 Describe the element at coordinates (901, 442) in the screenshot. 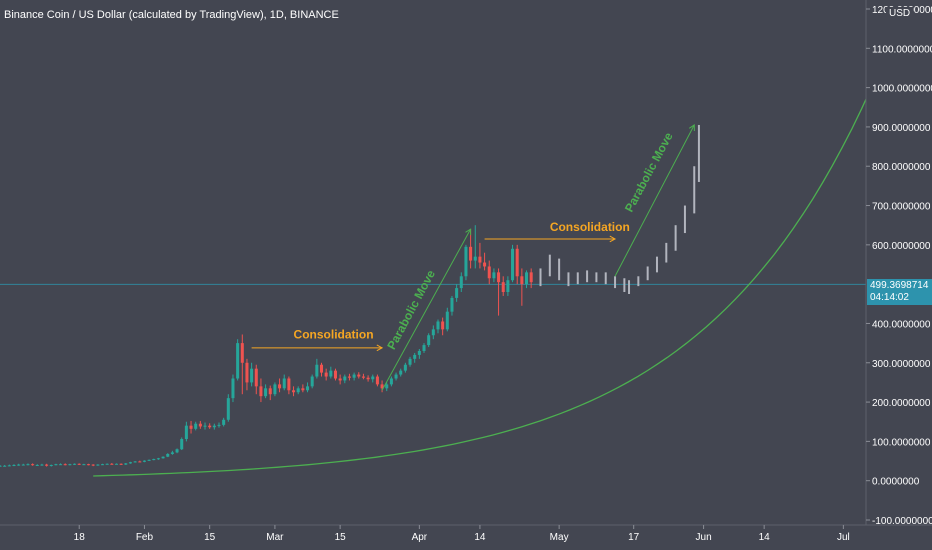

I see `y-tick-label: 100.0000000` at that location.